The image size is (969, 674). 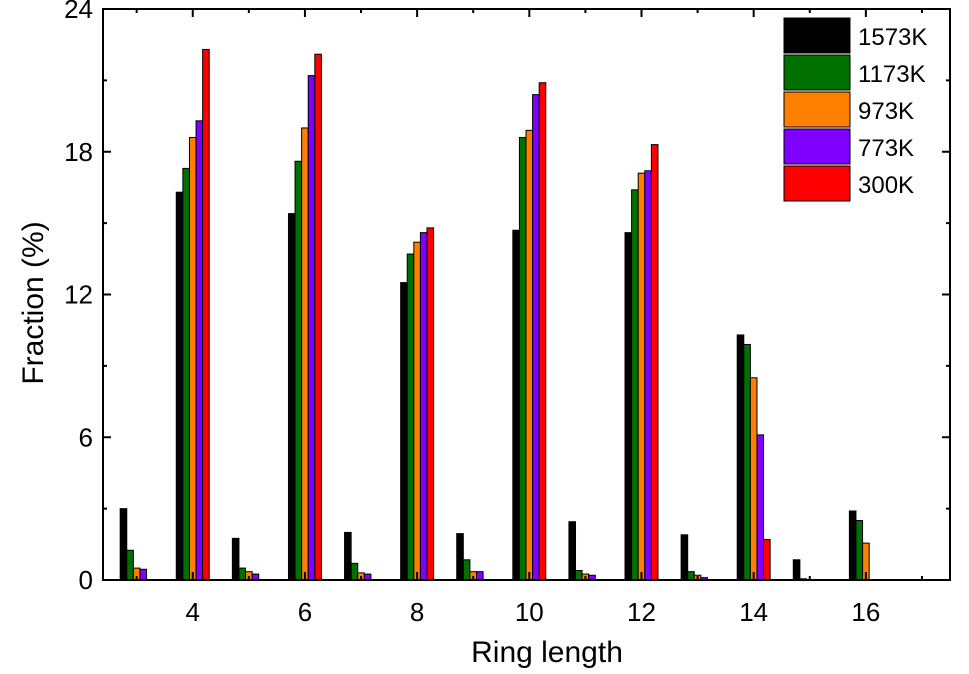 I want to click on legend-label-1573K: 1573K, so click(x=892, y=37).